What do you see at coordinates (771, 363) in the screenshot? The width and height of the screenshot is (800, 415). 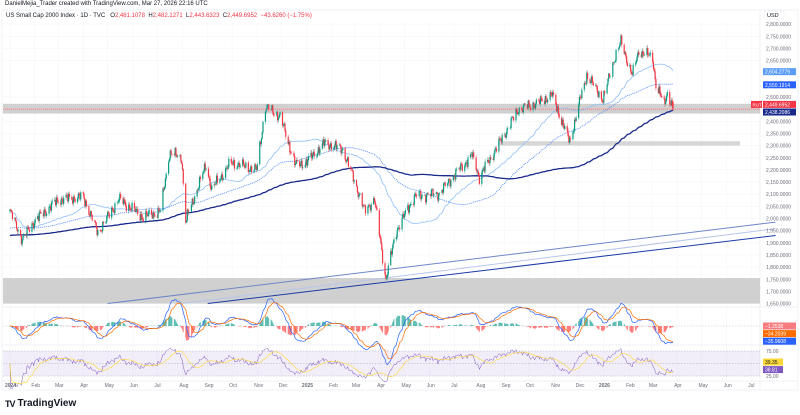 I see `rsi-badge-text: 39.35` at bounding box center [771, 363].